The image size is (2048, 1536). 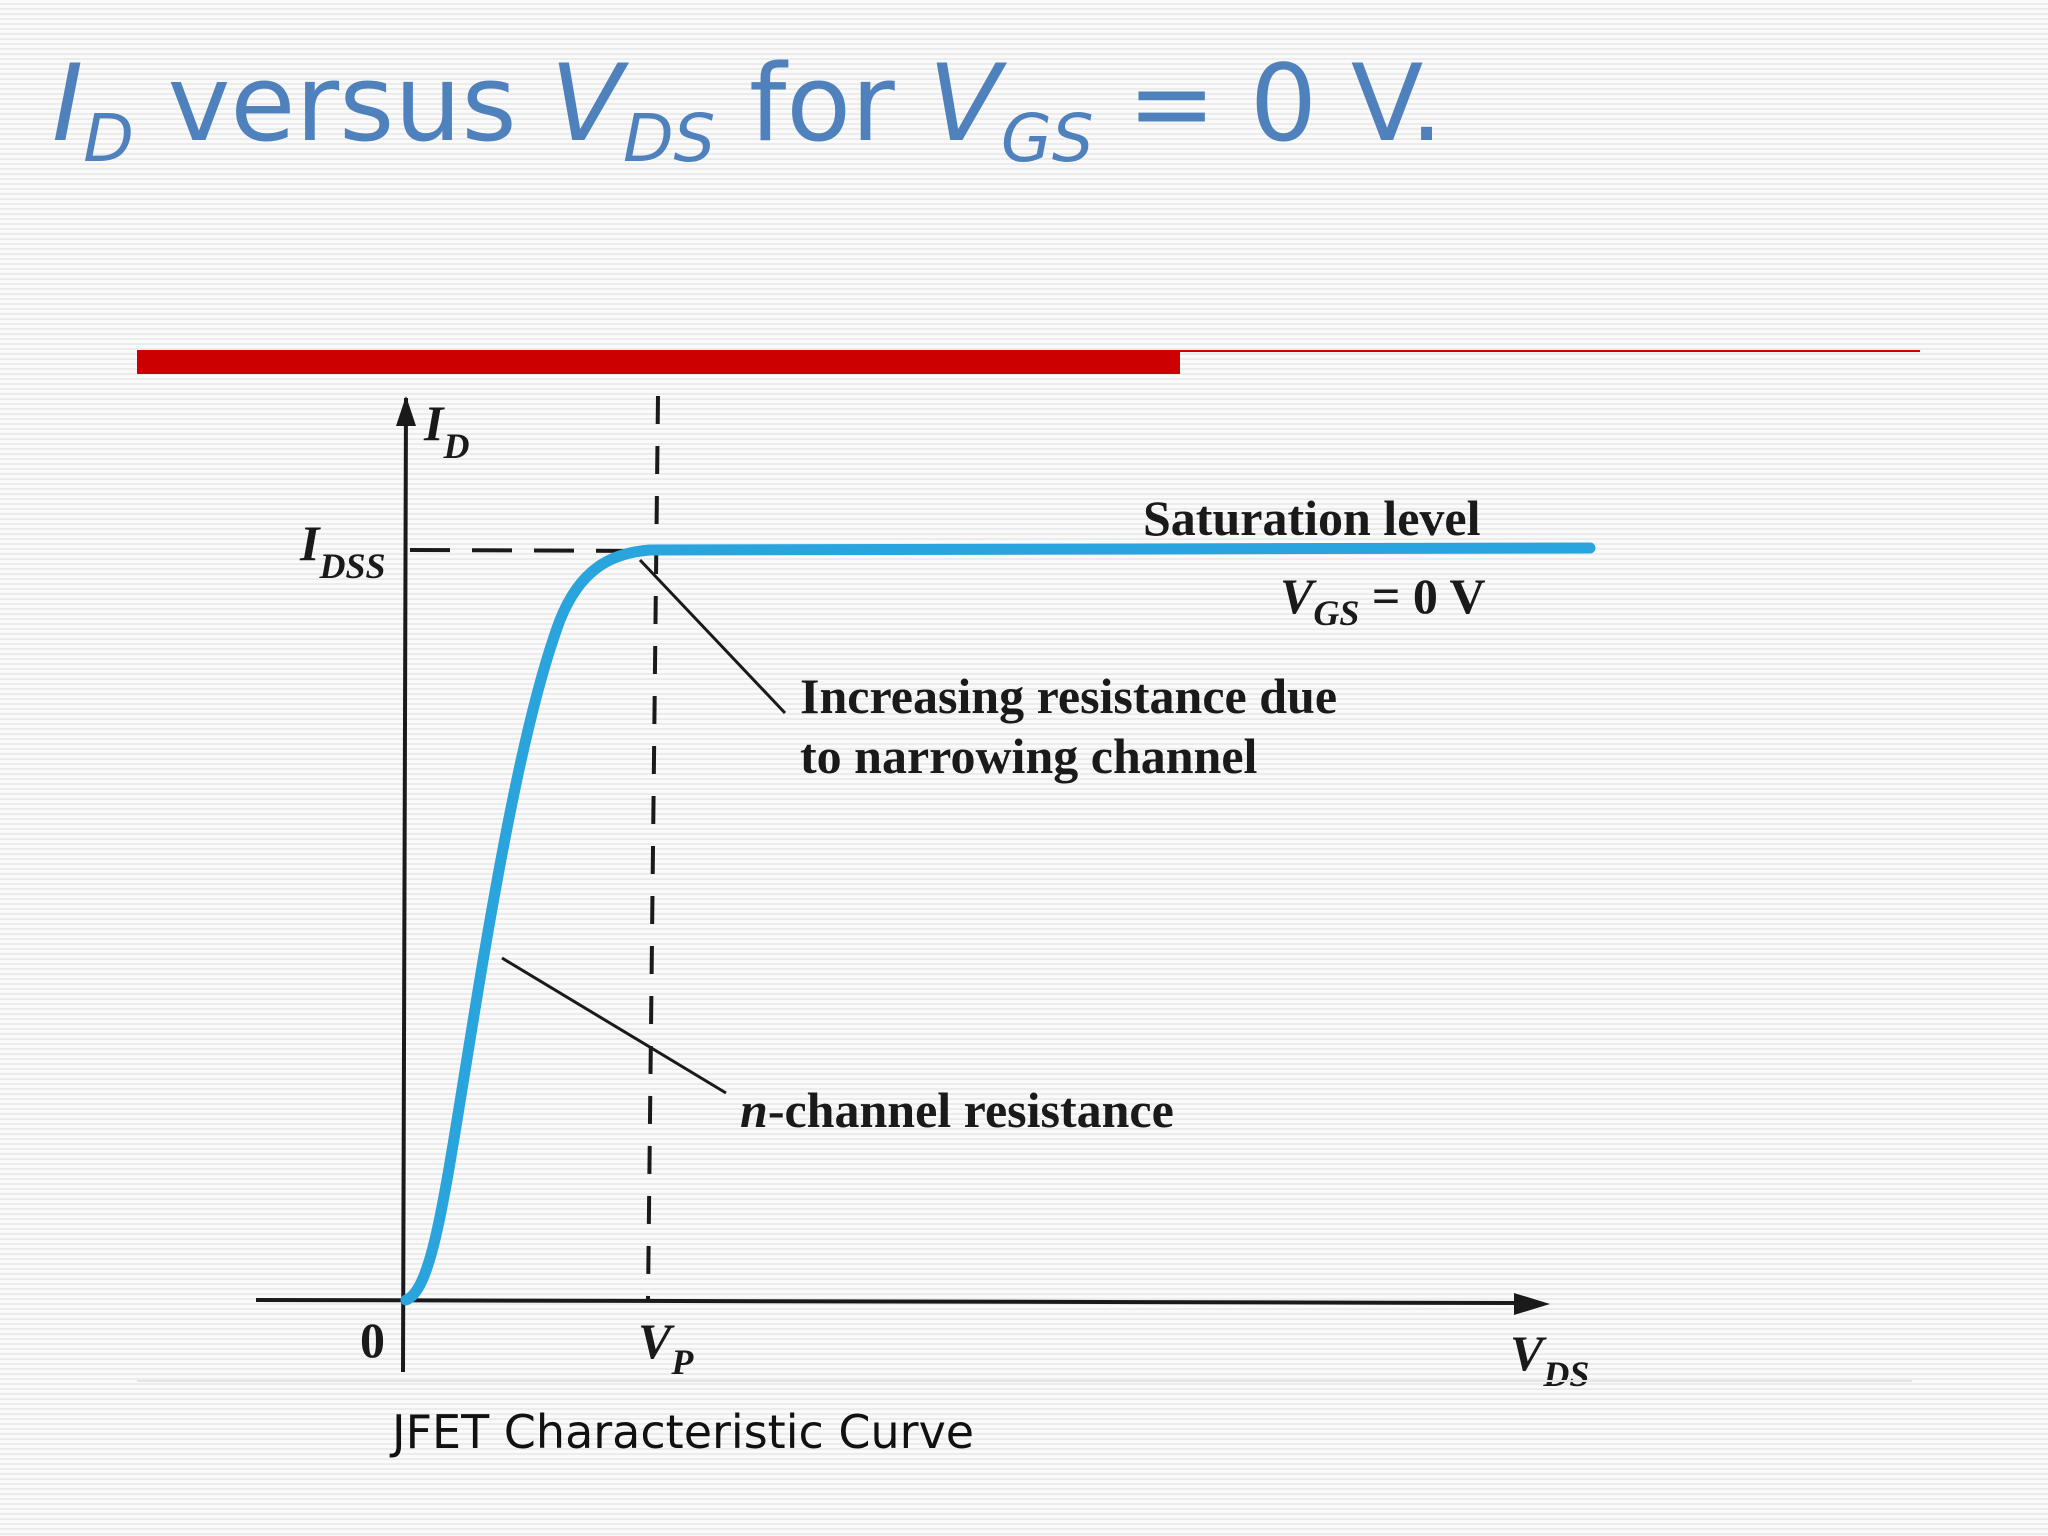 What do you see at coordinates (658, 362) in the screenshot?
I see `accent-bar-thick` at bounding box center [658, 362].